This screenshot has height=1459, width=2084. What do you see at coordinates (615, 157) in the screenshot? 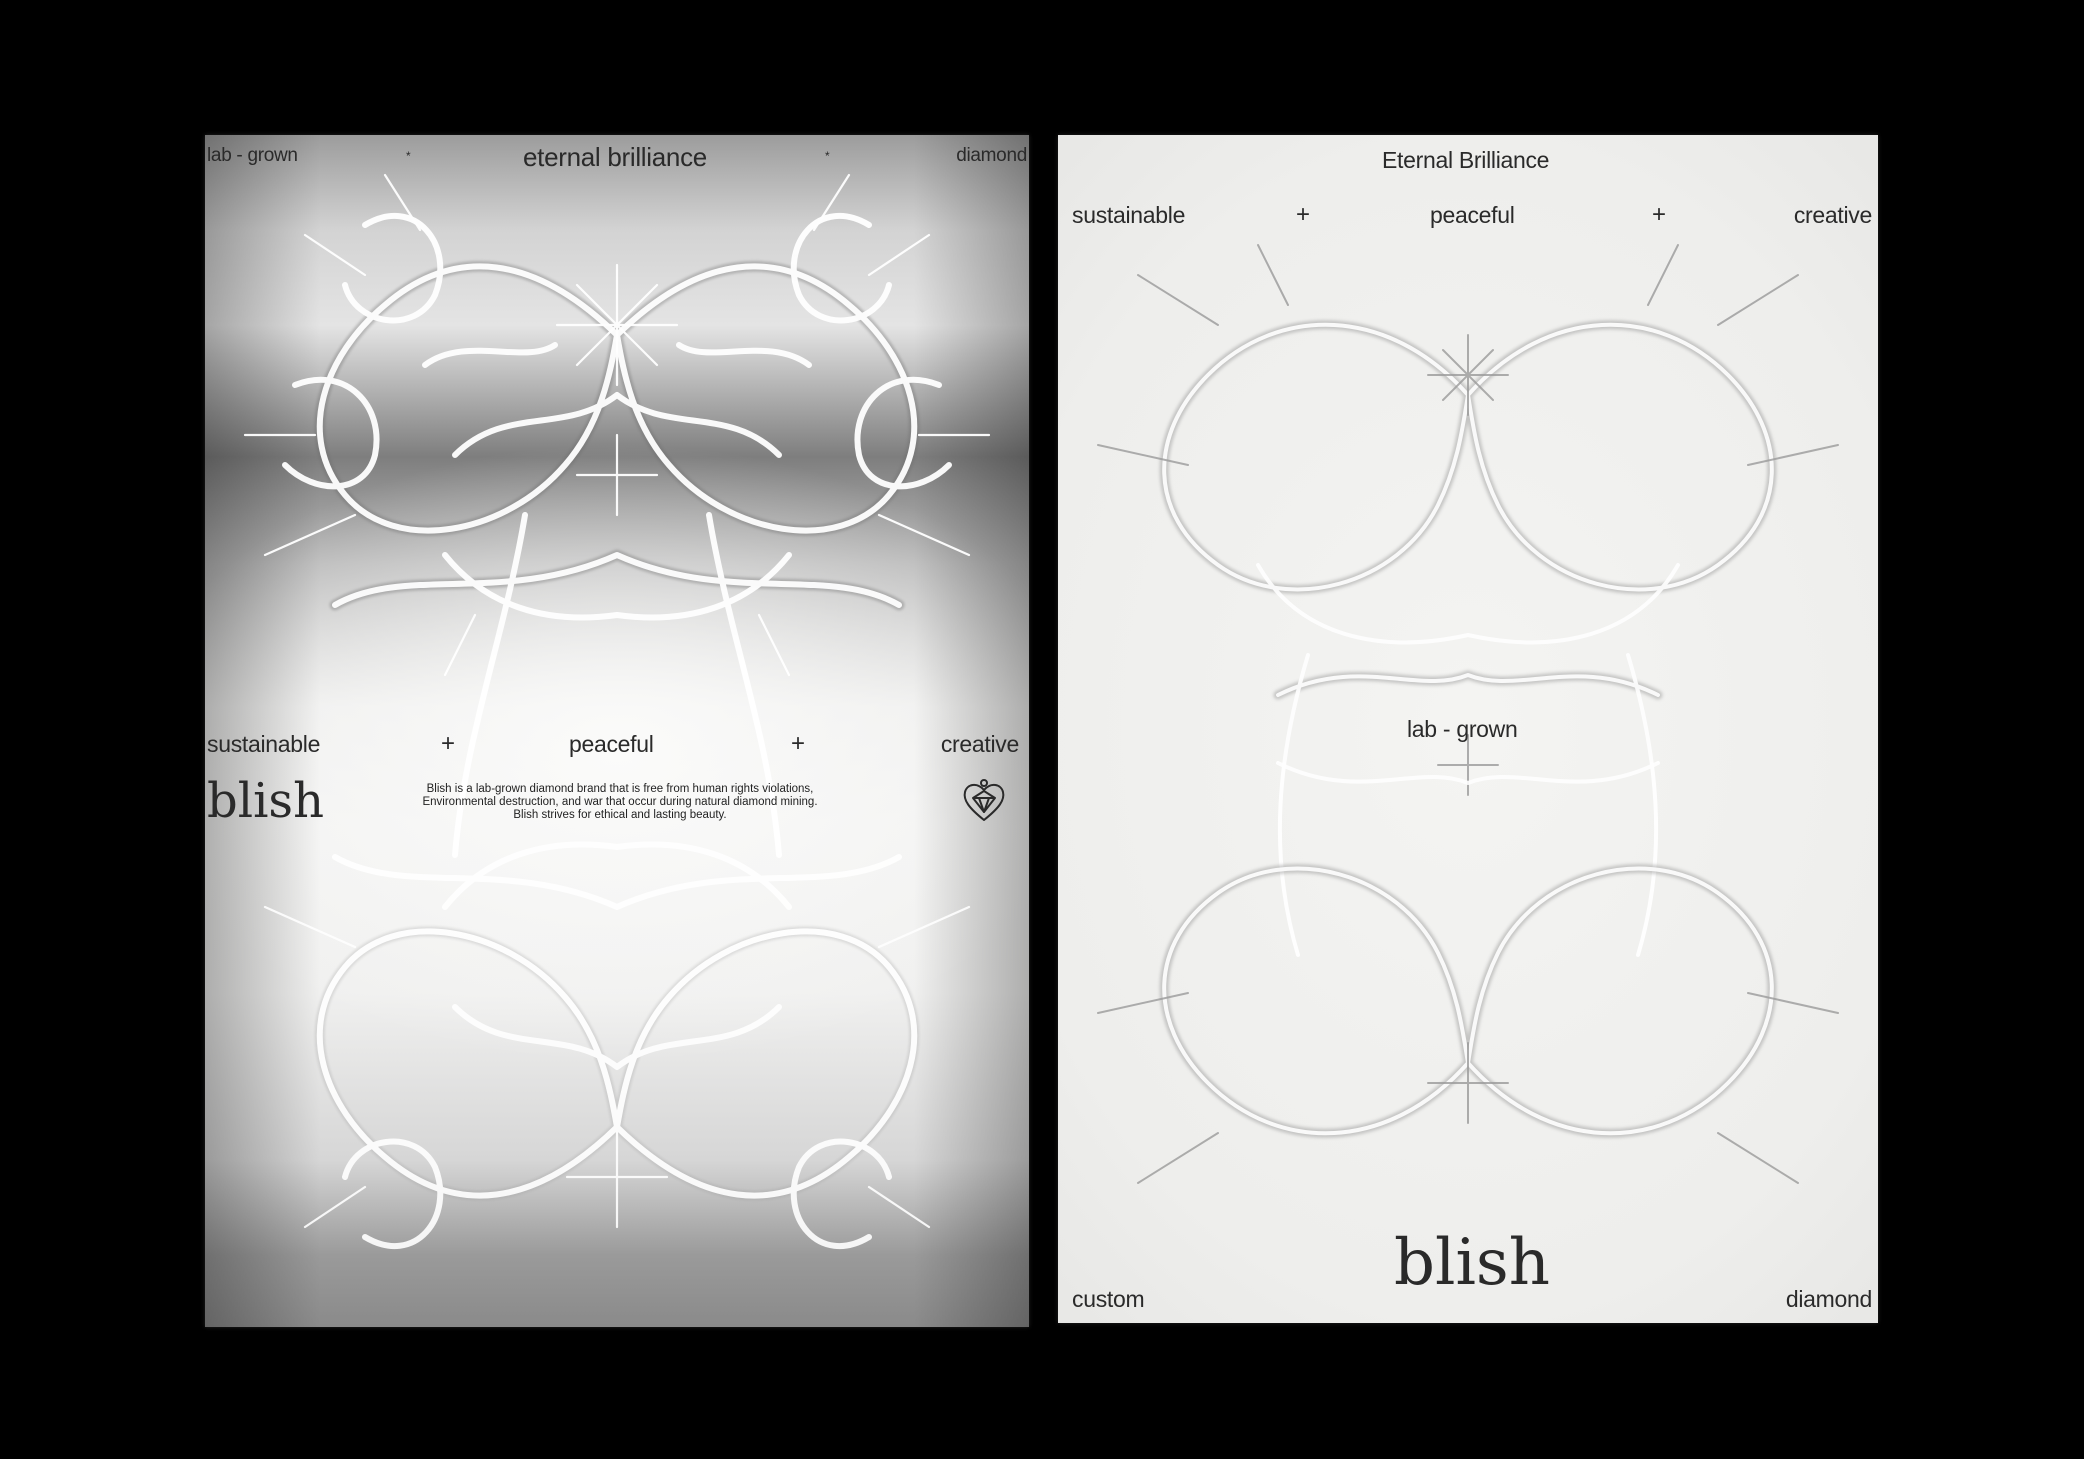
I see `poster-title: eternal brilliance` at bounding box center [615, 157].